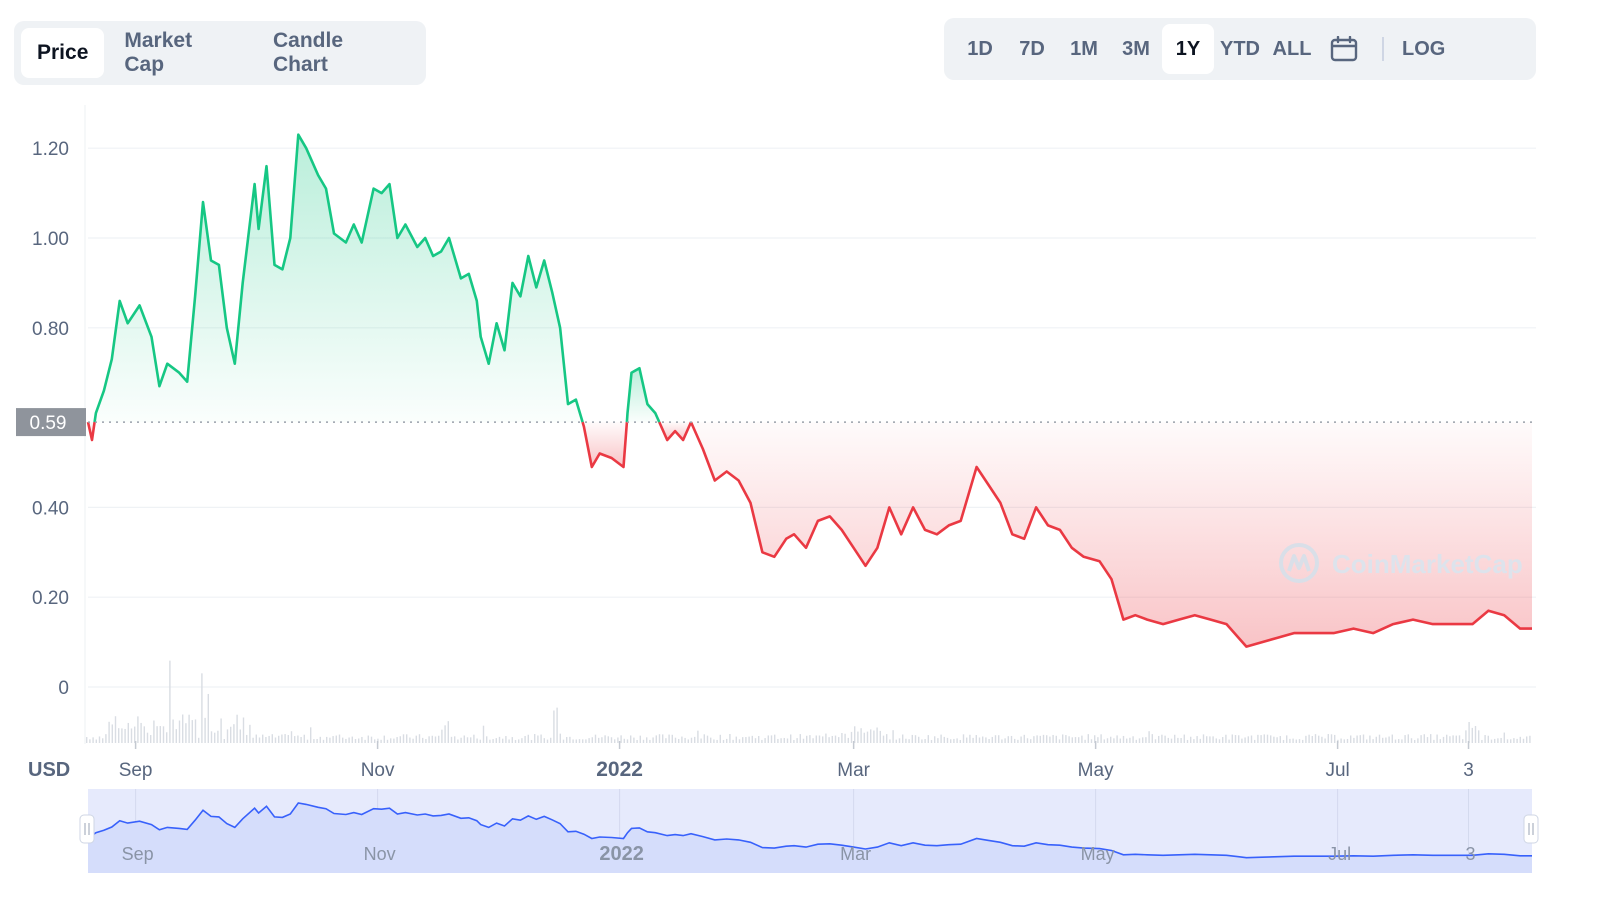 Image resolution: width=1600 pixels, height=914 pixels. What do you see at coordinates (1424, 48) in the screenshot?
I see `log-scale-button: LOG` at bounding box center [1424, 48].